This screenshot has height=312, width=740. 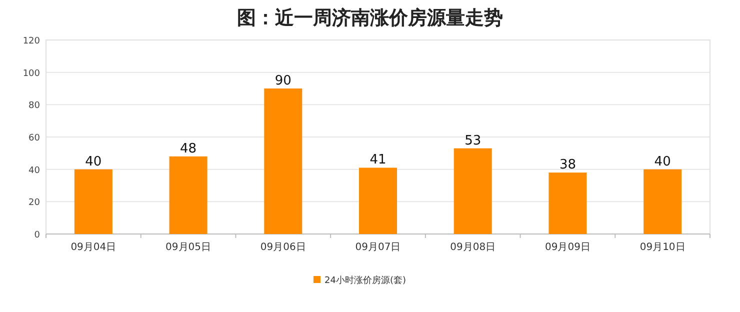 I want to click on x-tick-label: 09月04日, so click(x=93, y=247).